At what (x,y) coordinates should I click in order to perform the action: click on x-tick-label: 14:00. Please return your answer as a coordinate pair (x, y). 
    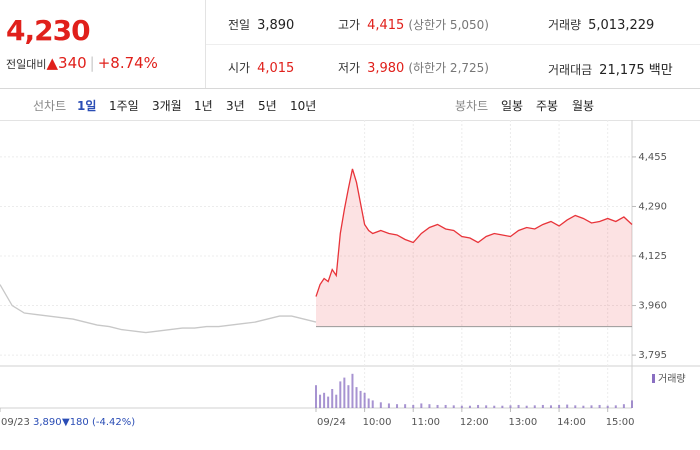
    Looking at the image, I should click on (571, 422).